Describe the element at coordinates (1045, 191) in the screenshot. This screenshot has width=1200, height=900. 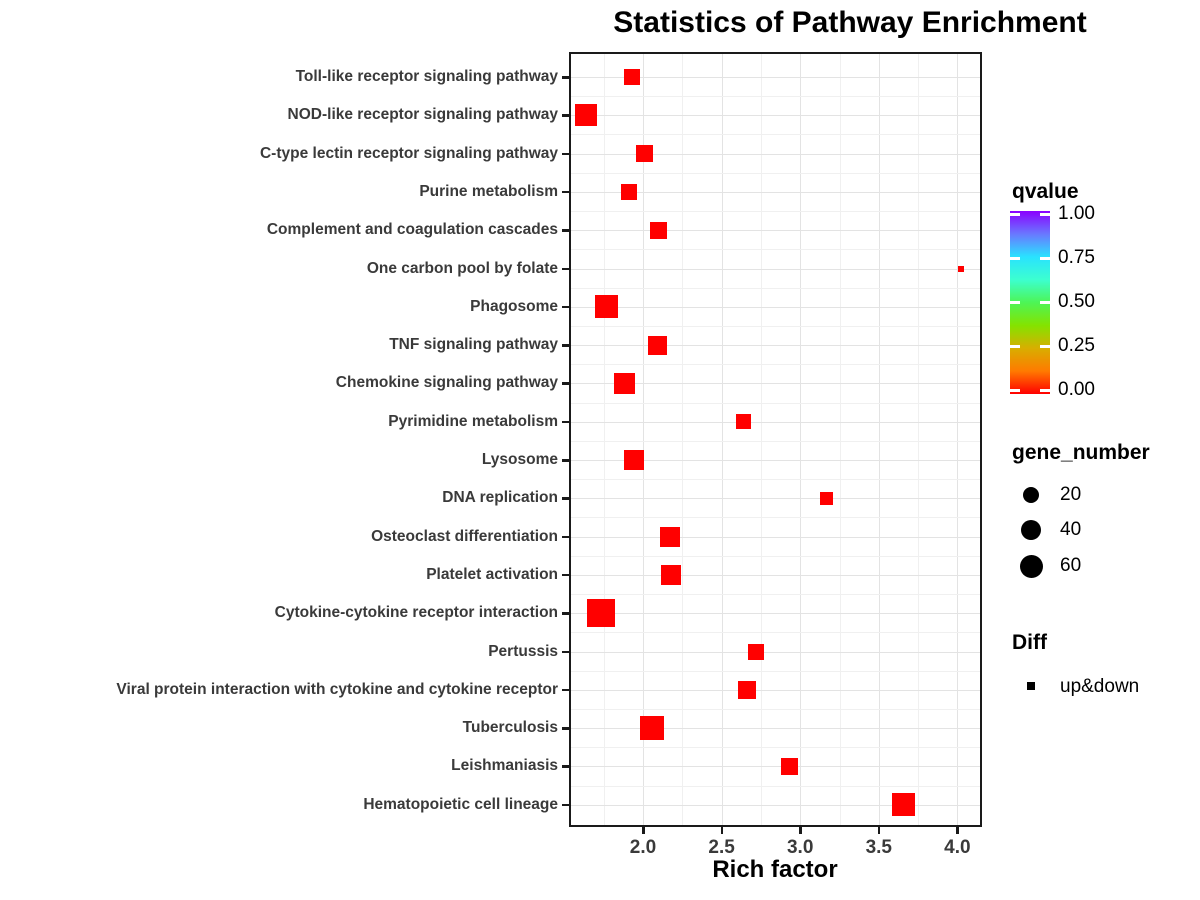
I see `legend-qvalue-title: qvalue` at that location.